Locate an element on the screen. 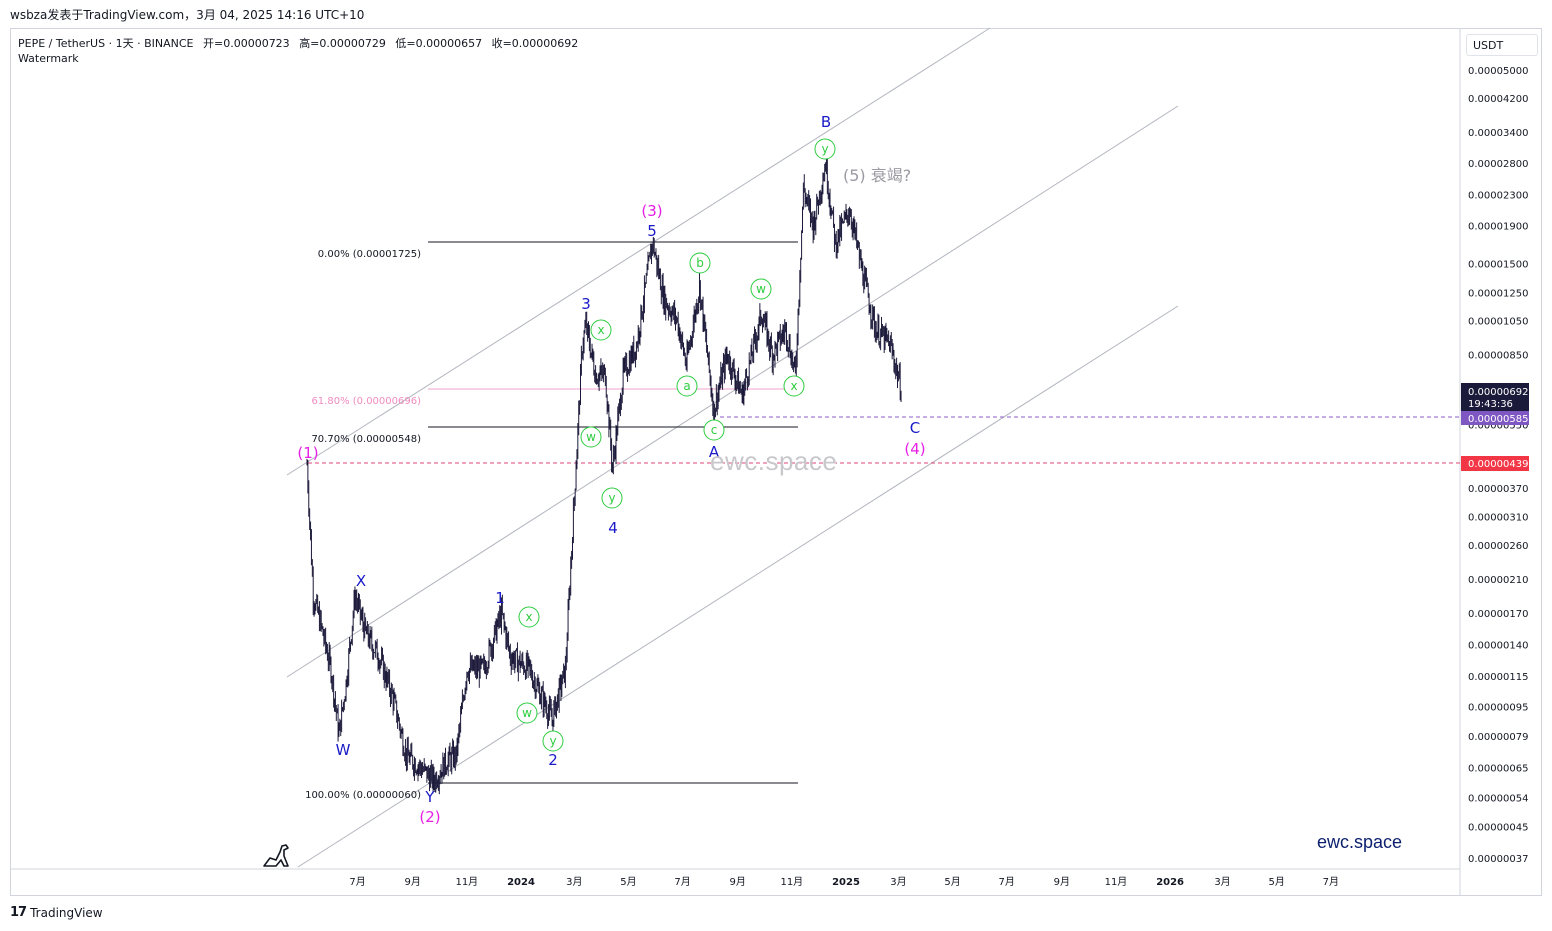 The height and width of the screenshot is (931, 1552). price-tick-label: 0.00000079 is located at coordinates (1498, 737).